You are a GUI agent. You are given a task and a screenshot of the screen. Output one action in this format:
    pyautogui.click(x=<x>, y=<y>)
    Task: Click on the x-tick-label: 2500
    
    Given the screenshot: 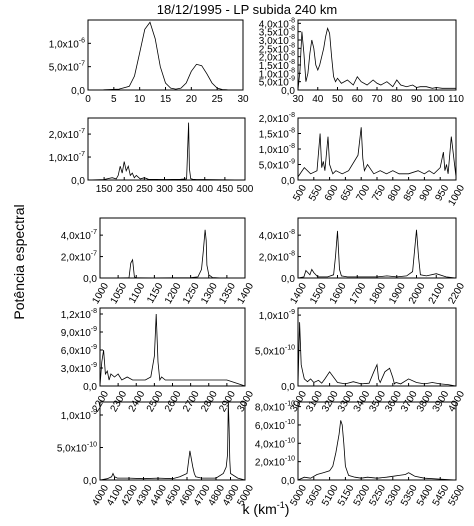 What is the action you would take?
    pyautogui.click(x=155, y=401)
    